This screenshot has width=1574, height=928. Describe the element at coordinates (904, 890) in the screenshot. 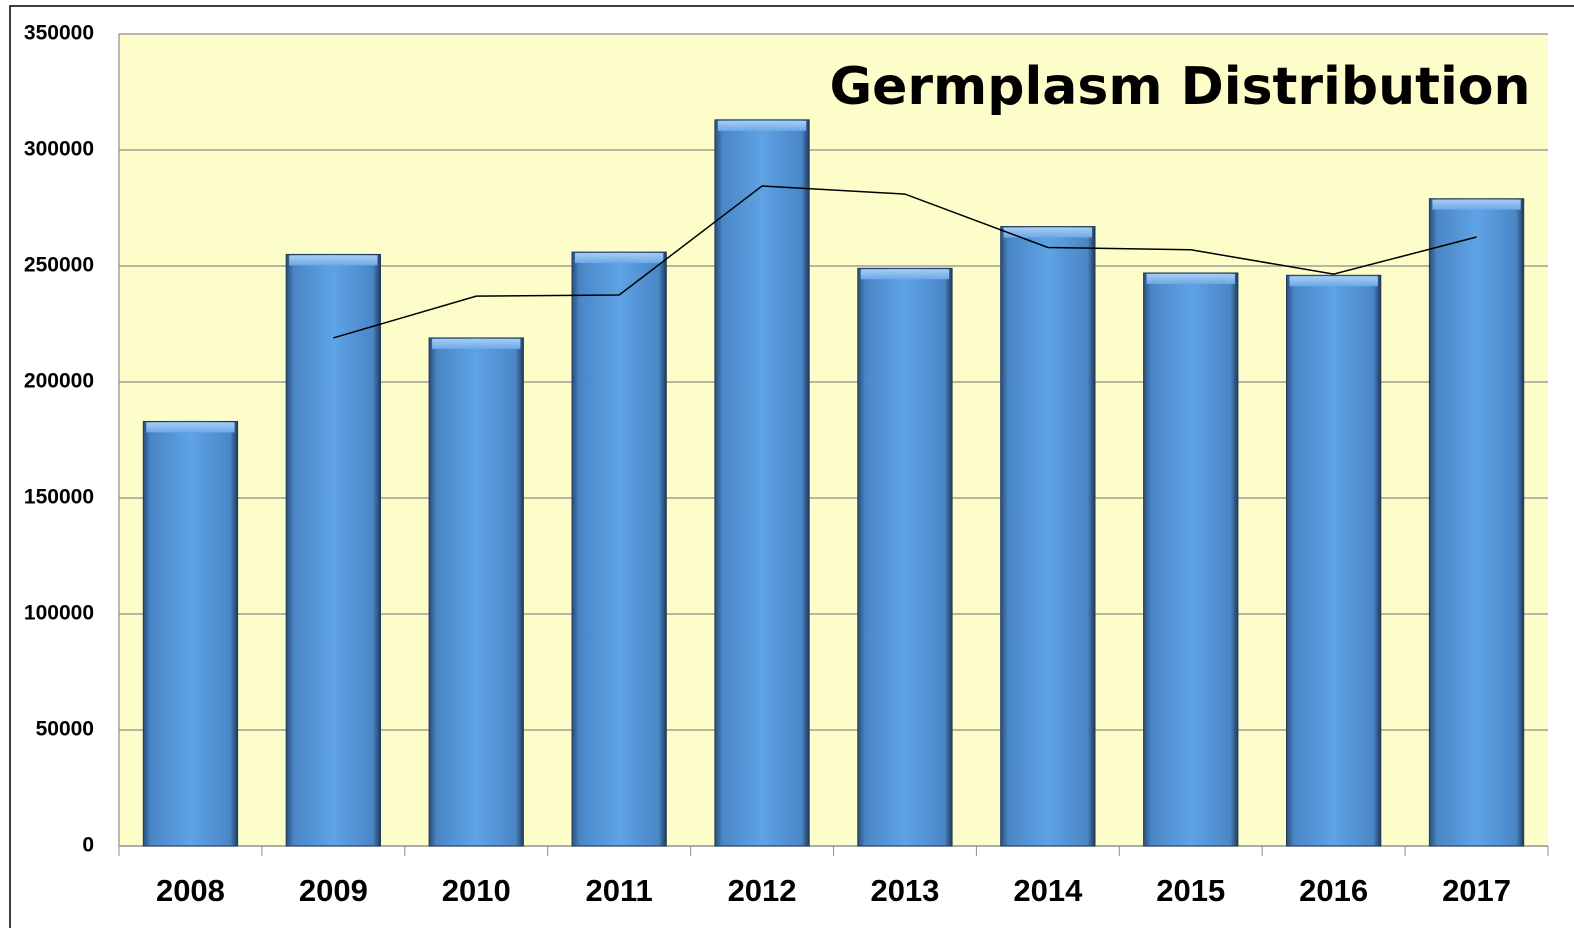

I see `x-tick-label: 2013` at that location.